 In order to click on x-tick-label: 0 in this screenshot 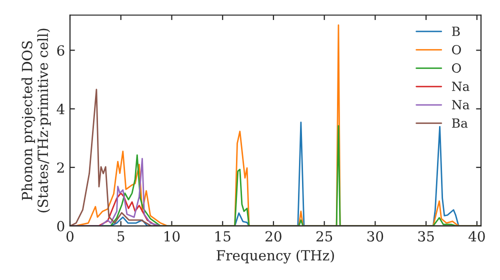, I will do `click(70, 236)`.